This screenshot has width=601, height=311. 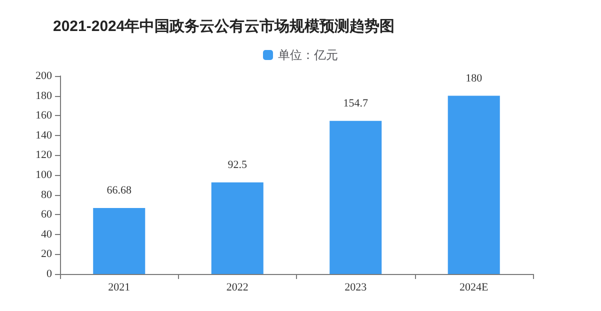 What do you see at coordinates (46, 254) in the screenshot?
I see `y-tick-label: 20` at bounding box center [46, 254].